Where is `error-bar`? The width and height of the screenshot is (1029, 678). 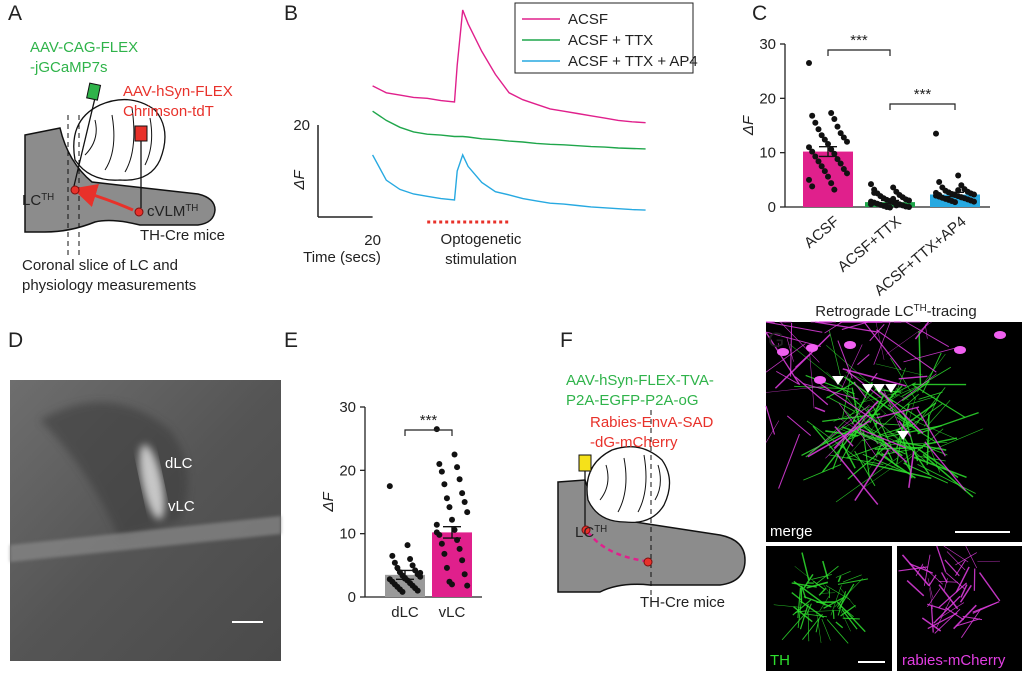 error-bar is located at coordinates (955, 194).